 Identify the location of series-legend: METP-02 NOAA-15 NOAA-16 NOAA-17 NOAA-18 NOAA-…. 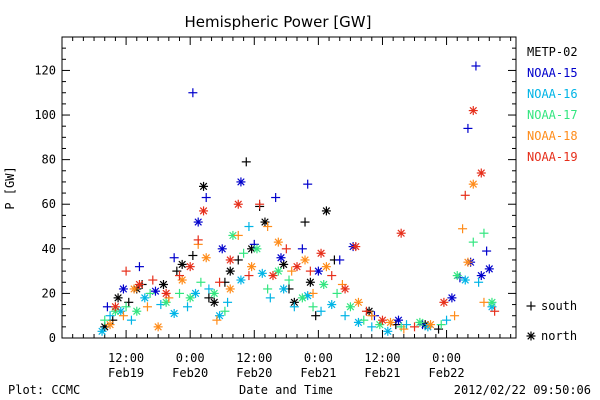
(552, 104).